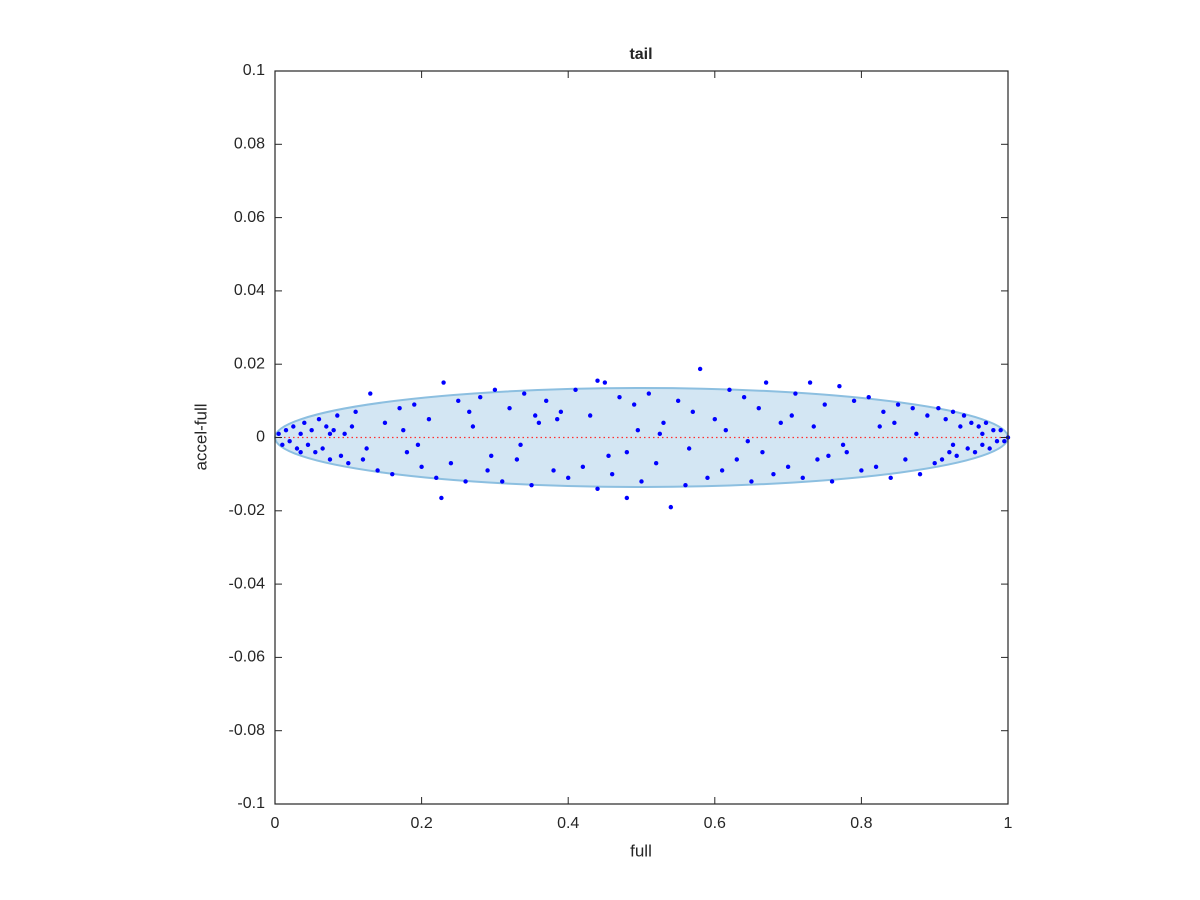  Describe the element at coordinates (247, 730) in the screenshot. I see `y-tick-label: -0.08` at that location.